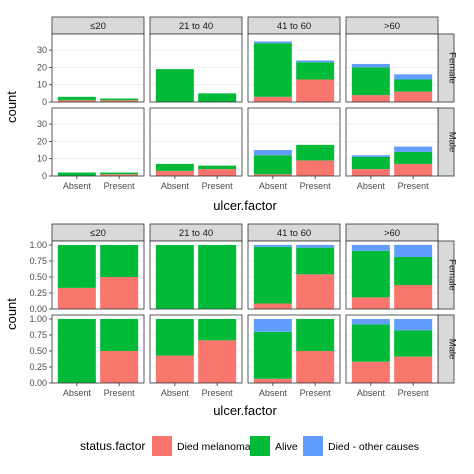 This screenshot has width=474, height=474. I want to click on bottom-y-axis-title: count, so click(11, 314).